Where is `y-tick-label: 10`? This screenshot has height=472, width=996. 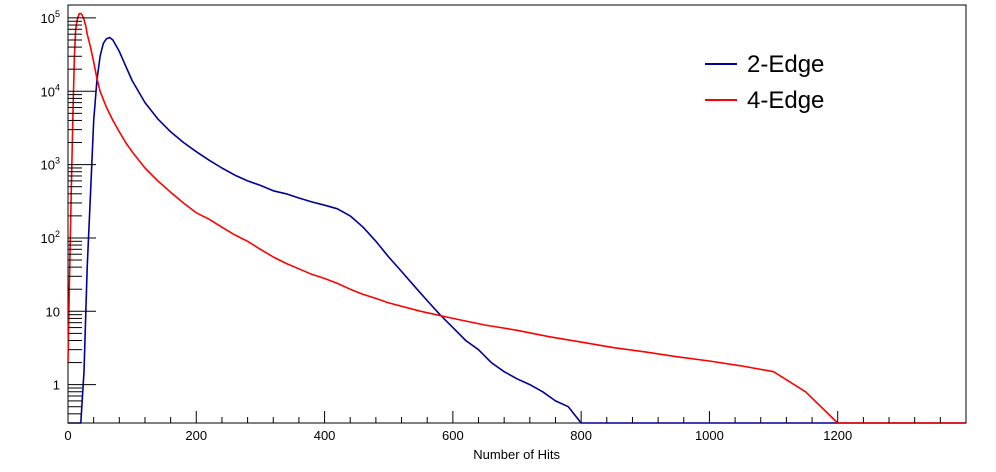
y-tick-label: 10 is located at coordinates (53, 311).